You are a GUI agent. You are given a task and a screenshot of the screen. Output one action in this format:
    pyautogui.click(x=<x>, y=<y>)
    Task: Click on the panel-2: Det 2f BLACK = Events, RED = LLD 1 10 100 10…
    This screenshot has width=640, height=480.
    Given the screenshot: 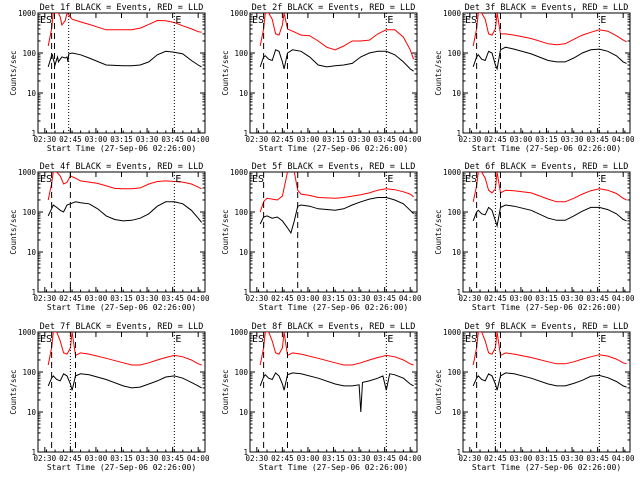 What is the action you would take?
    pyautogui.click(x=321, y=78)
    